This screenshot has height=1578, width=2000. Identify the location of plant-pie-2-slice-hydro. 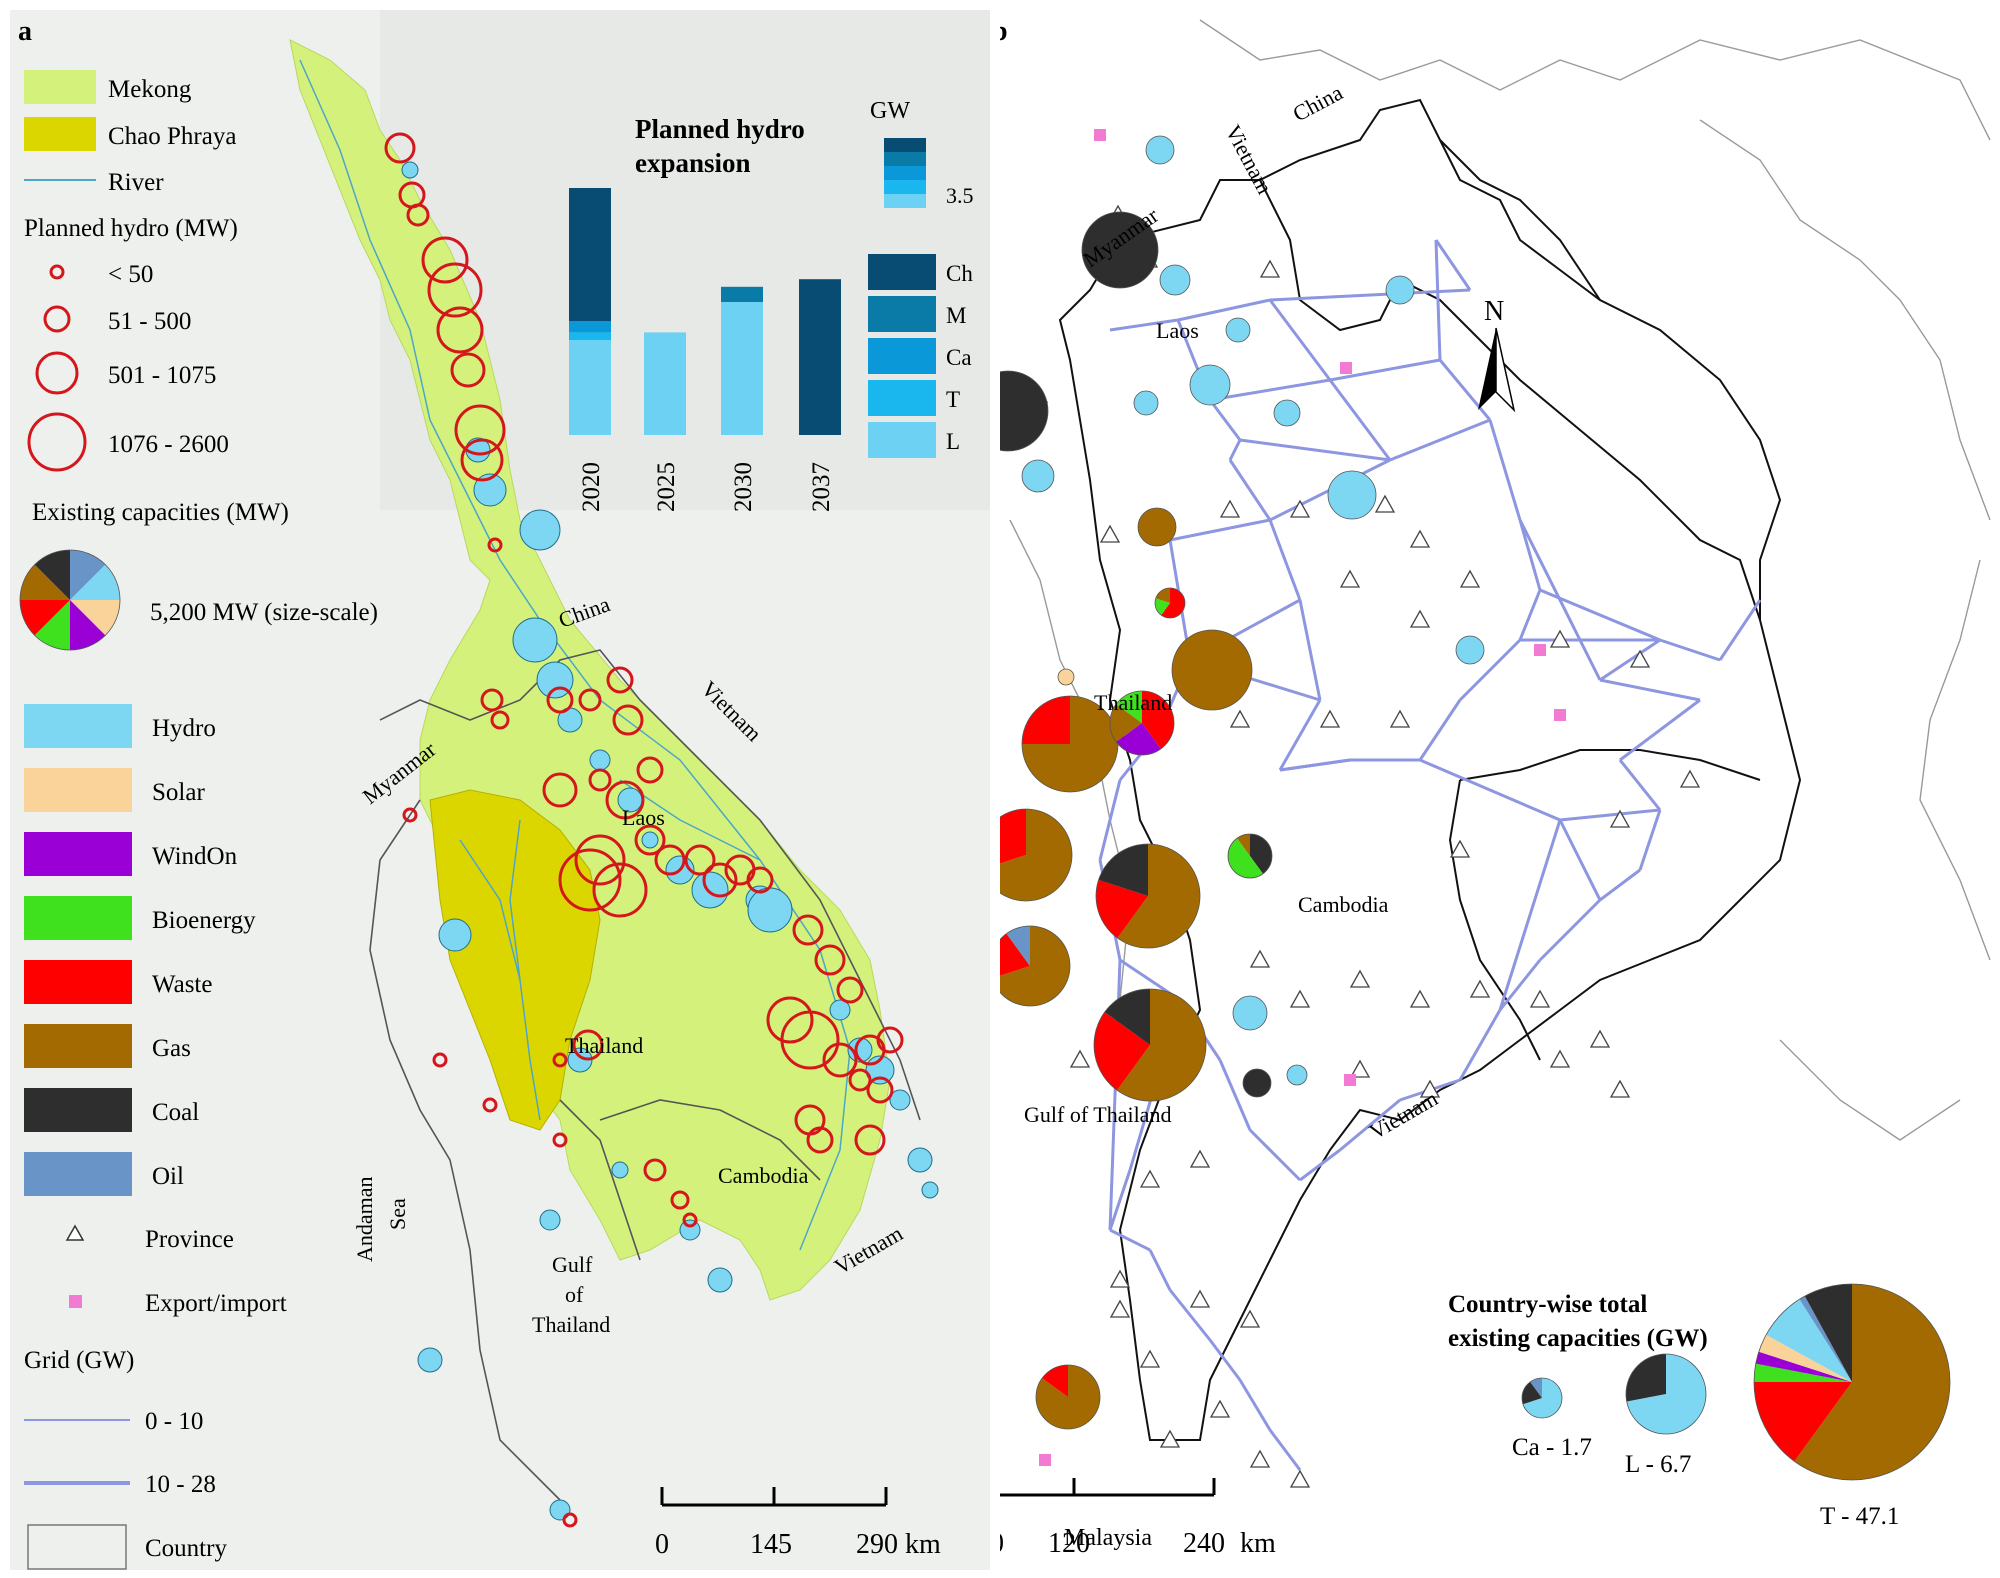
(1175, 280).